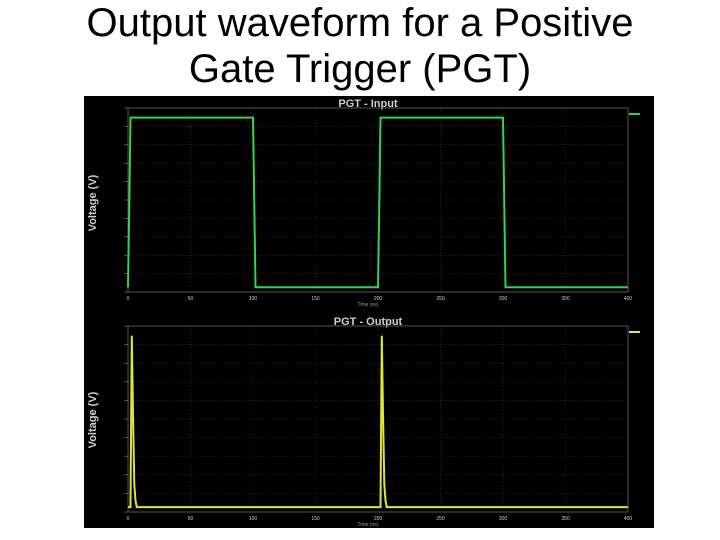  Describe the element at coordinates (126, 419) in the screenshot. I see `output-y-tick-marks` at that location.